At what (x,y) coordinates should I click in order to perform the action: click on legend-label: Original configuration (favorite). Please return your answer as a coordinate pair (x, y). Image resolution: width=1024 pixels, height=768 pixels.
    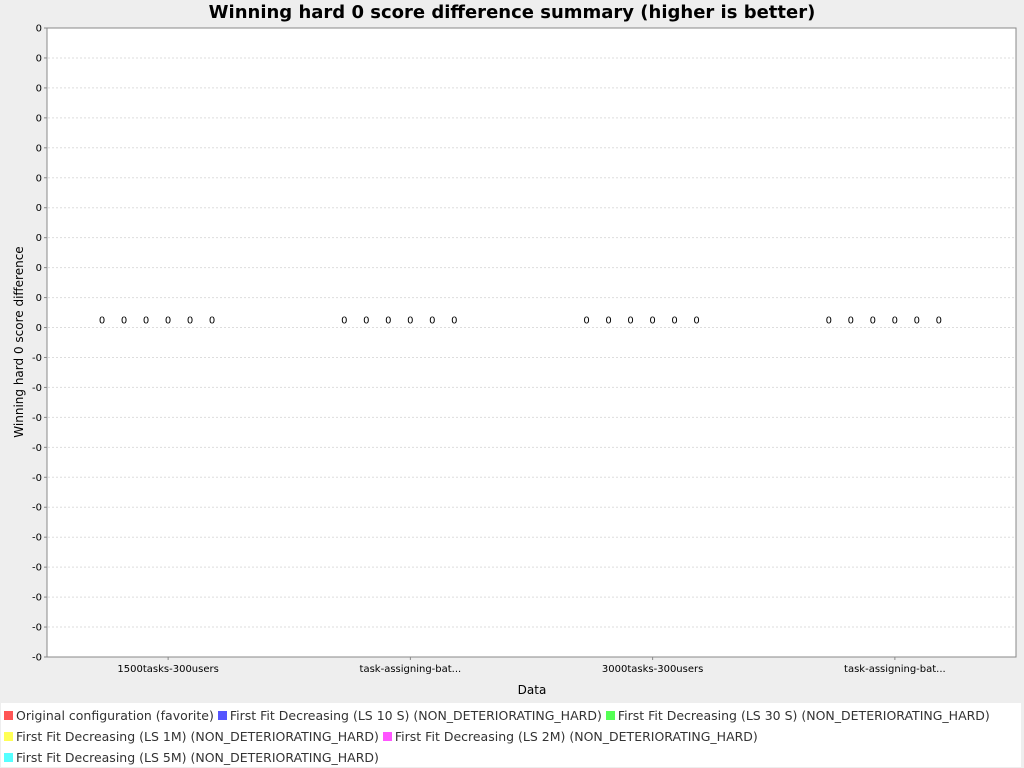
    Looking at the image, I should click on (115, 715).